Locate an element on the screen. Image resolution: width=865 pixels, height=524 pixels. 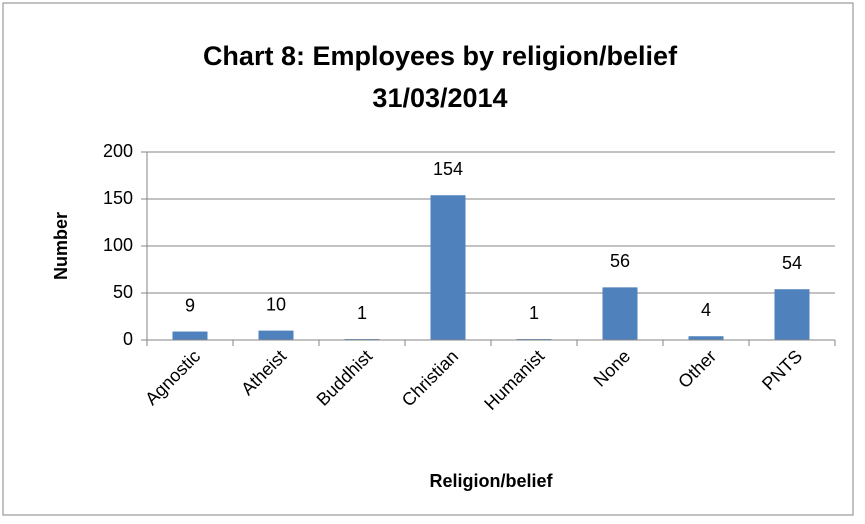
data-label: 9 is located at coordinates (190, 305).